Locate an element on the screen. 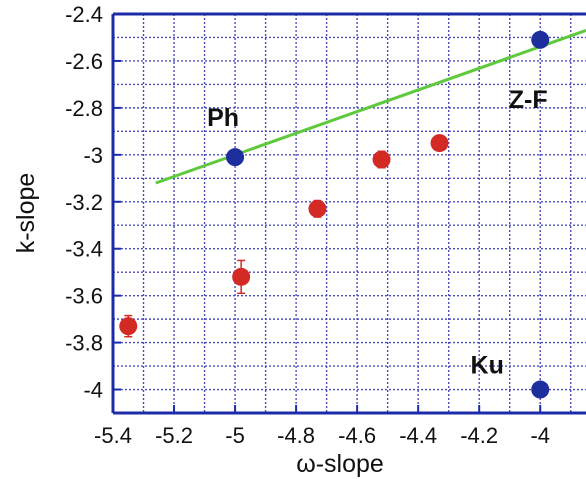 This screenshot has height=479, width=586. y-tick-label: -3.4 is located at coordinates (84, 249).